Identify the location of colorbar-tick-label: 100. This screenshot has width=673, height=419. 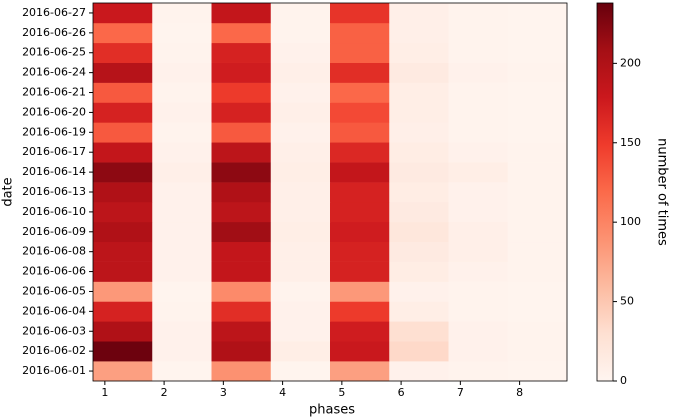
(630, 221).